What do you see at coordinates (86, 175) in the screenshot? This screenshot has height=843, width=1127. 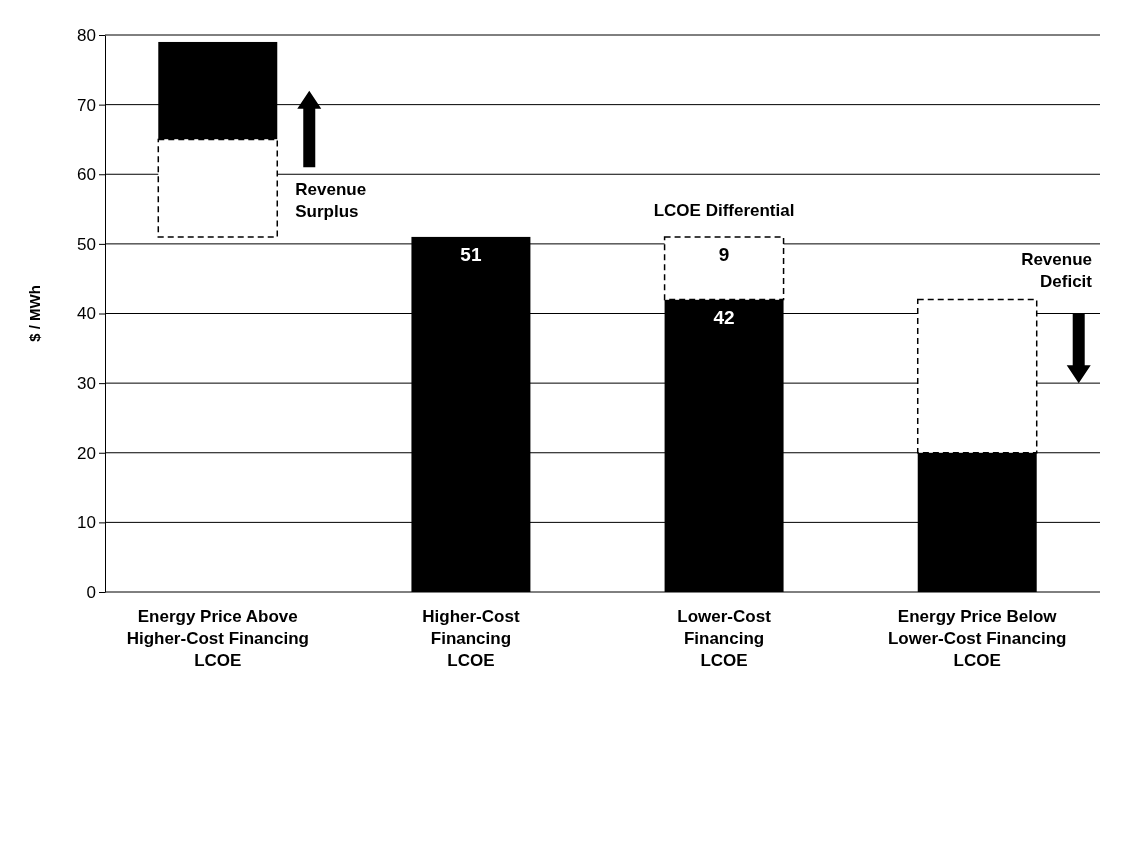 I see `y-tick-label: 60` at bounding box center [86, 175].